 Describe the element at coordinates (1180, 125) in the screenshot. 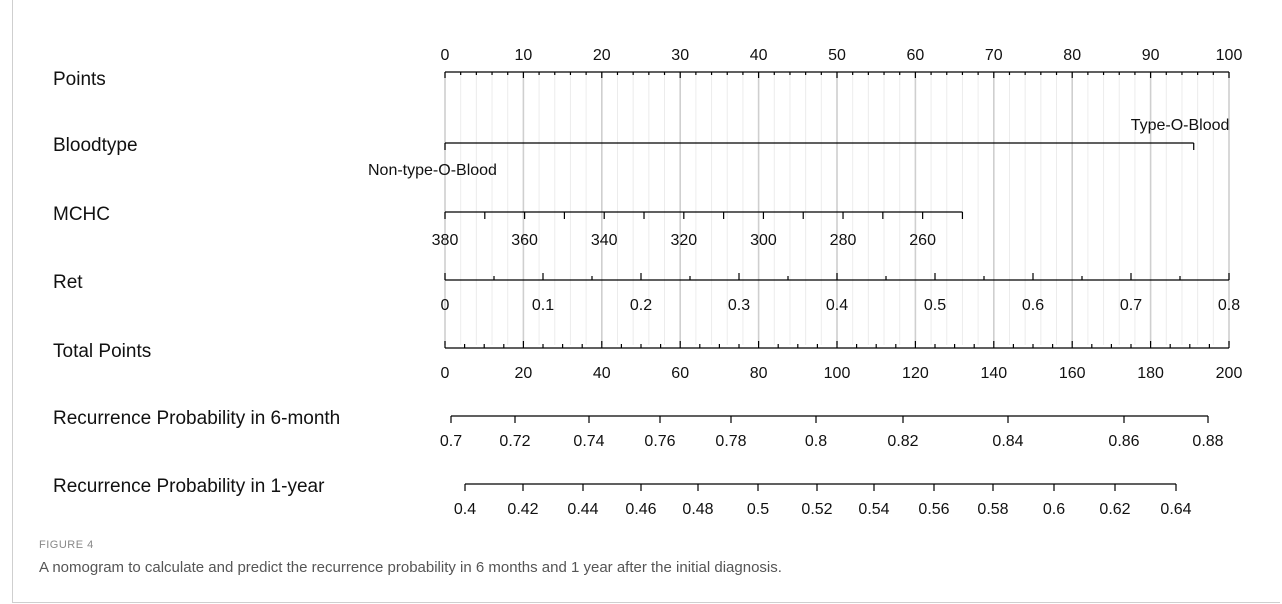

I see `bloodtype-level-label: Type-O-Blood` at that location.